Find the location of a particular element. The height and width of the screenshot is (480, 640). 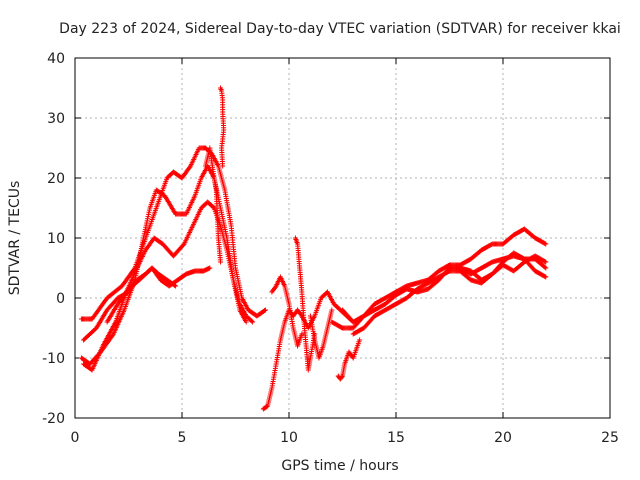

x-tick-label: 5 is located at coordinates (182, 438).